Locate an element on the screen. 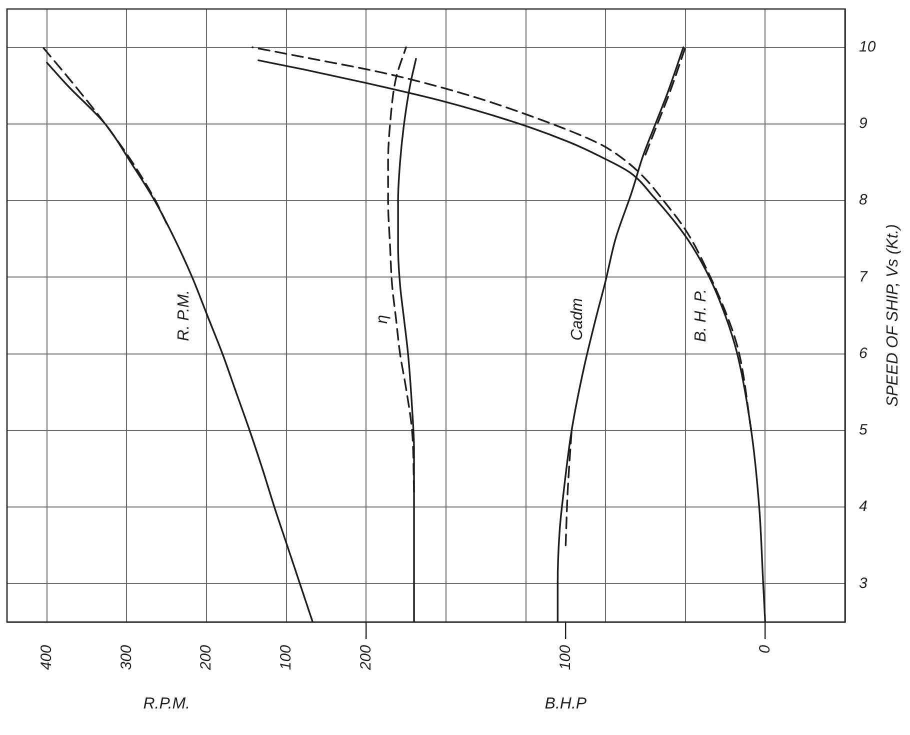 The width and height of the screenshot is (910, 735). y-tick-label: 6 is located at coordinates (863, 353).